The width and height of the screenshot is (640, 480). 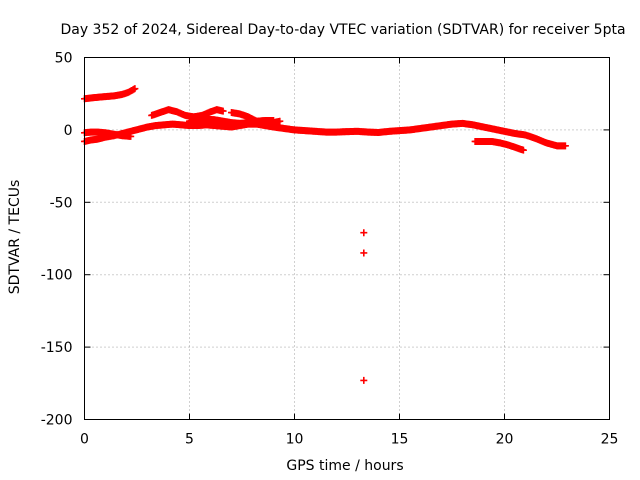 I want to click on y-tick-label: -100, so click(x=57, y=276).